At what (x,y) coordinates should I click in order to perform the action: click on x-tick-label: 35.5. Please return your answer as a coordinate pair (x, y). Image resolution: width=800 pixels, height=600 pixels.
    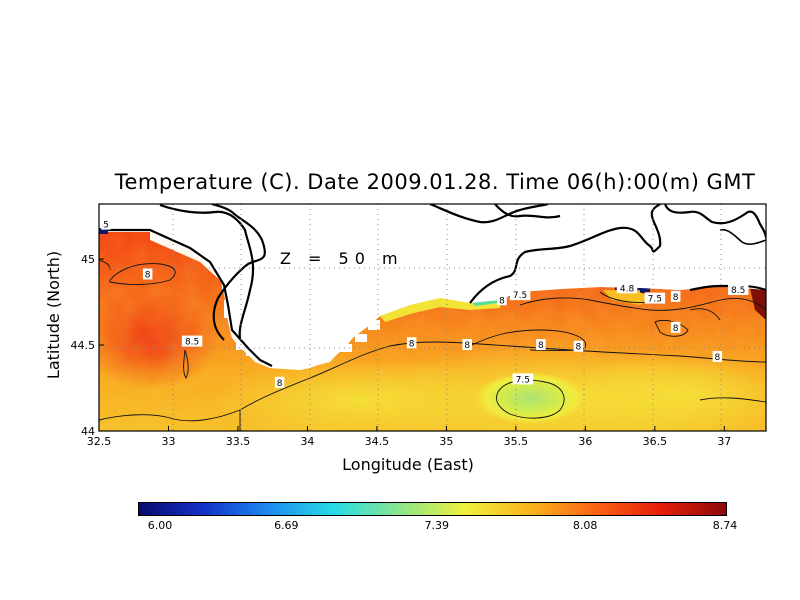
    Looking at the image, I should click on (516, 441).